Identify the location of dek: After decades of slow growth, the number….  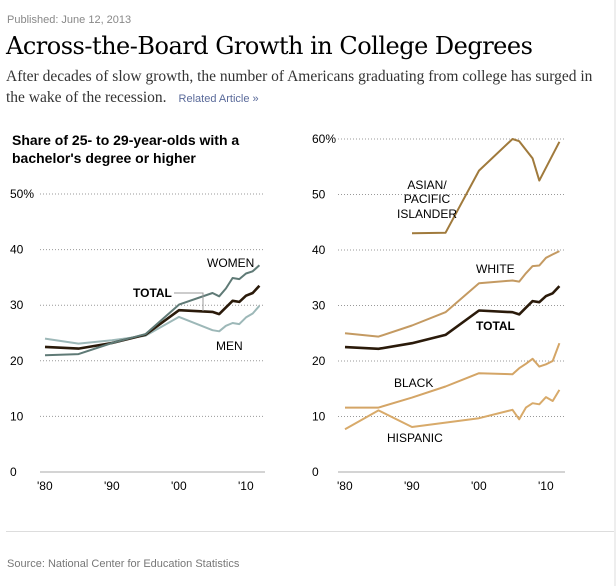
(308, 88).